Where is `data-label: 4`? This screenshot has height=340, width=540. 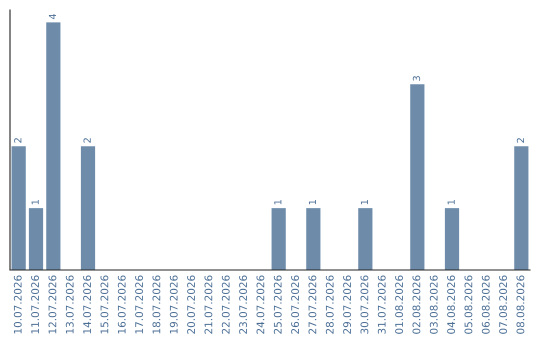
data-label: 4 is located at coordinates (52, 17).